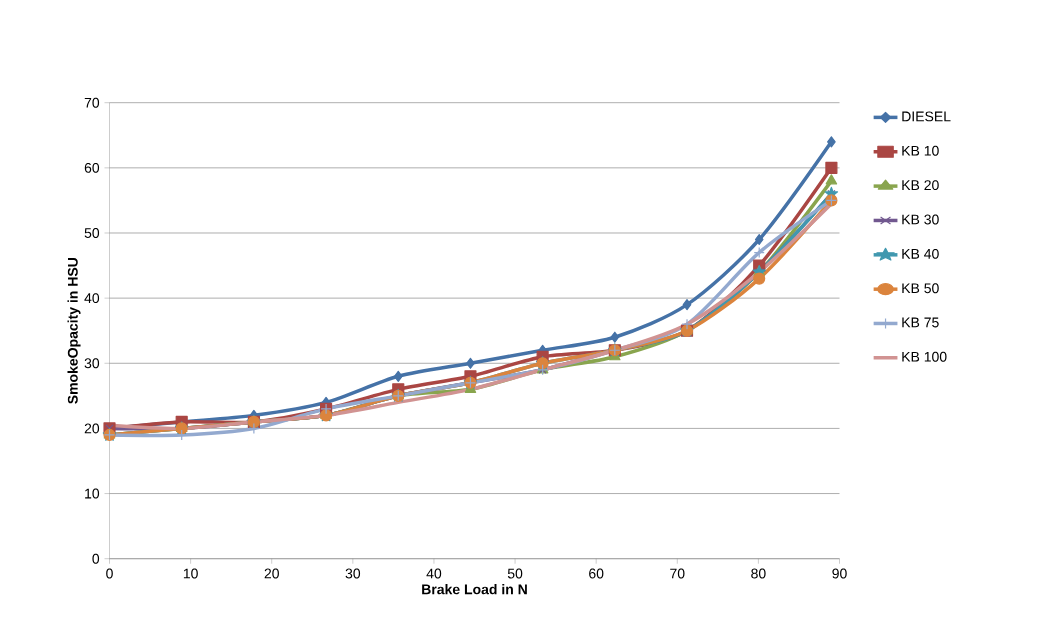 The image size is (1054, 618). Describe the element at coordinates (92, 102) in the screenshot. I see `y-tick-label: 70` at that location.